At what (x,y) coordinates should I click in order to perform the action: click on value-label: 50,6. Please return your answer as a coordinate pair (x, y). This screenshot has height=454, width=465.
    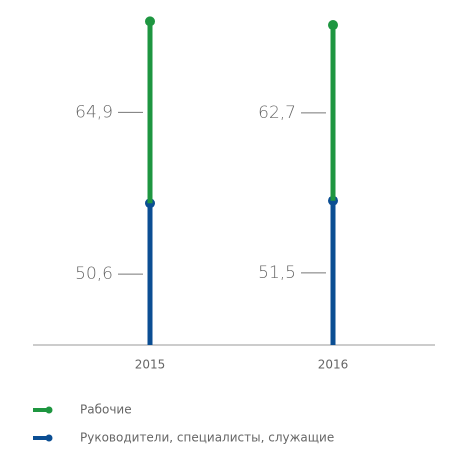
    Looking at the image, I should click on (94, 274).